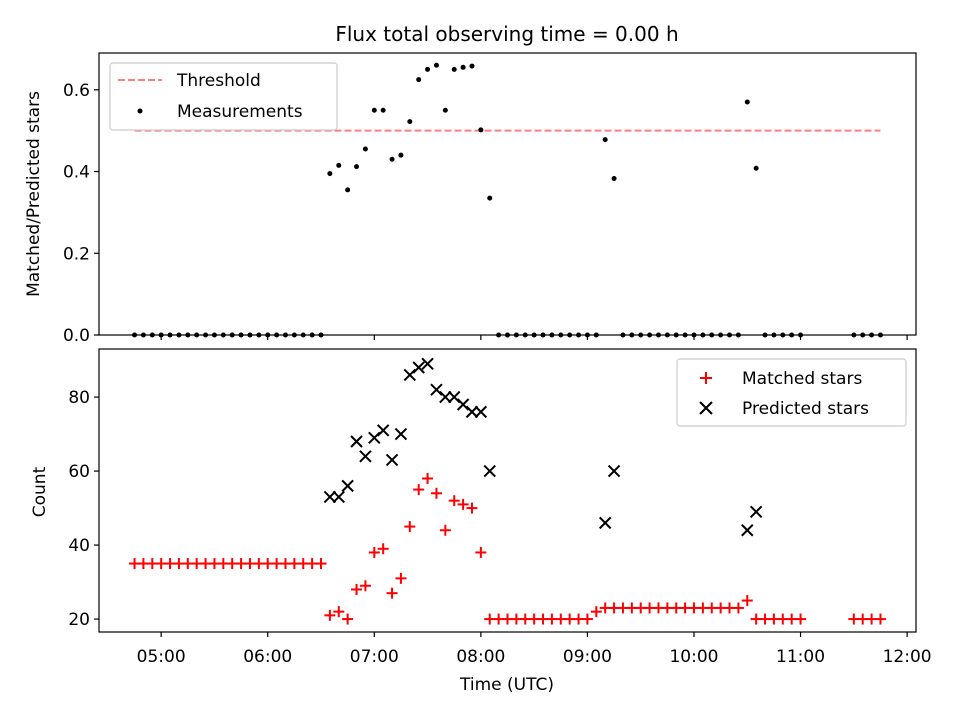 Image resolution: width=960 pixels, height=720 pixels. Describe the element at coordinates (79, 620) in the screenshot. I see `bottom-y-tick-label: 20` at that location.